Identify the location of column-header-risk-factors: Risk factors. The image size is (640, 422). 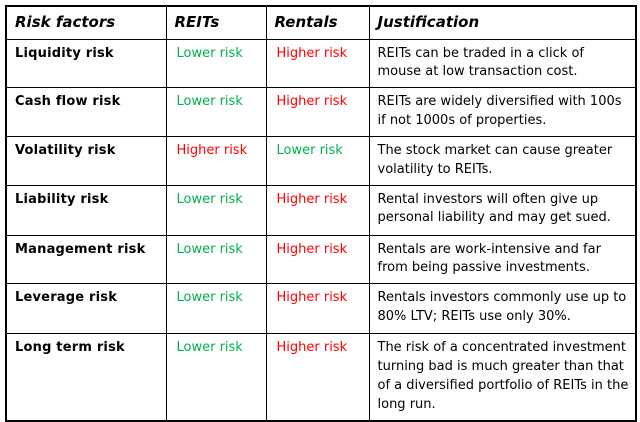
(86, 22).